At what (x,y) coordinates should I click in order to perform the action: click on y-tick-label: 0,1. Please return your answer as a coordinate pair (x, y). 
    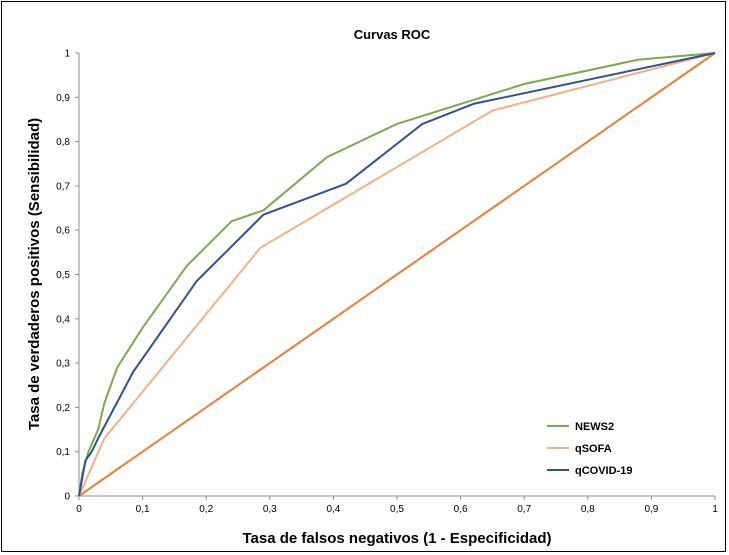
    Looking at the image, I should click on (63, 452).